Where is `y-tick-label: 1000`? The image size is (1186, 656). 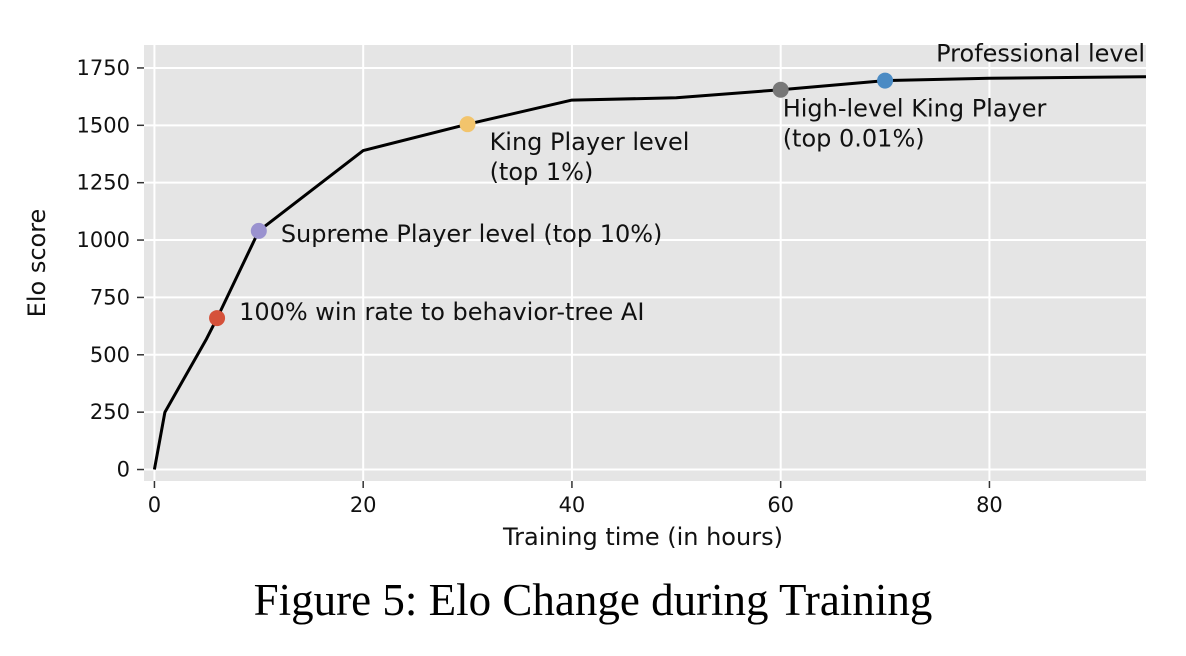 y-tick-label: 1000 is located at coordinates (103, 240).